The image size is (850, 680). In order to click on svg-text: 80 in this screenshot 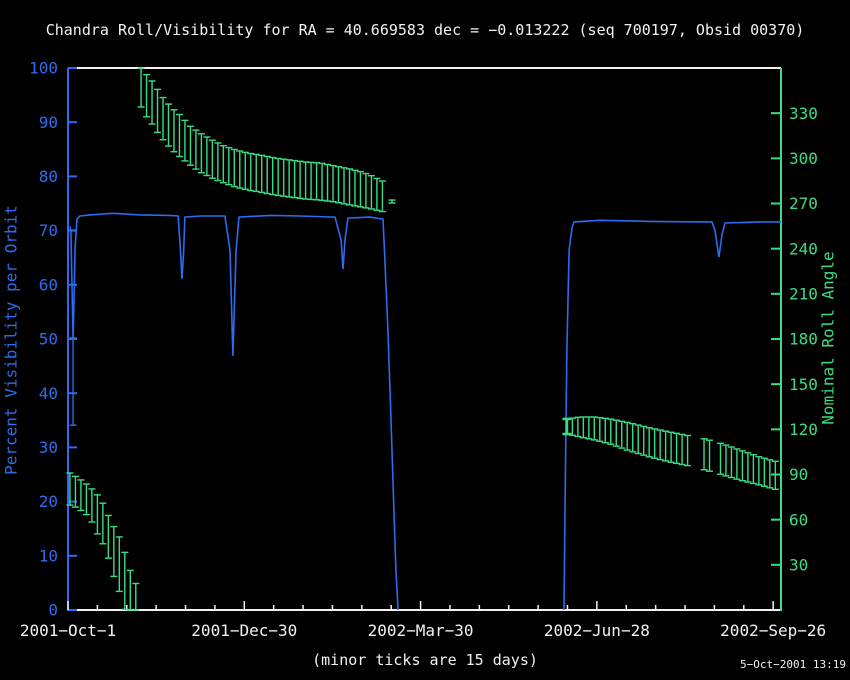, I will do `click(48, 176)`.